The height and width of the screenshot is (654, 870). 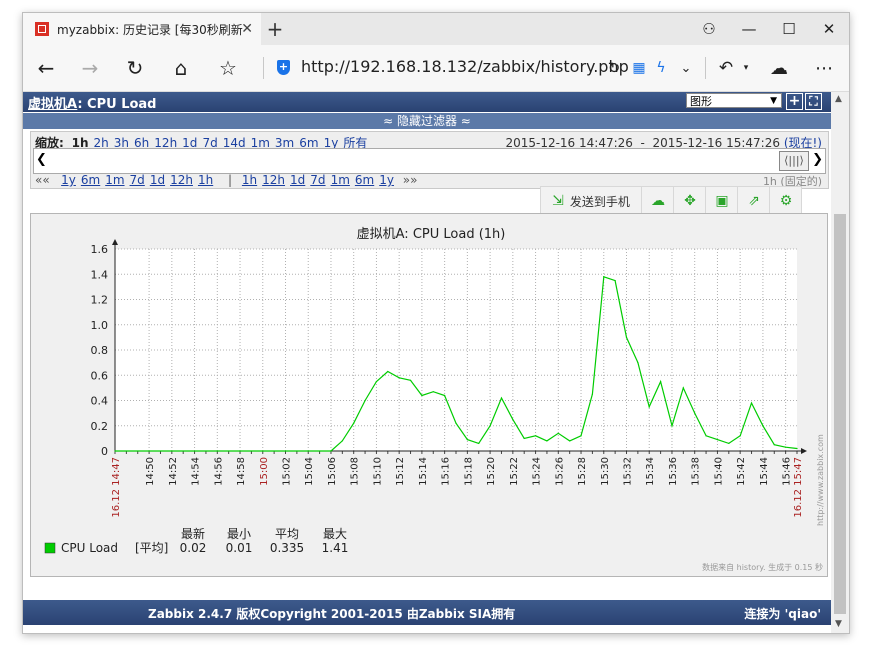 I want to click on period-scrollbar: ❮ ⟨|||⟩ ❯, so click(x=429, y=161).